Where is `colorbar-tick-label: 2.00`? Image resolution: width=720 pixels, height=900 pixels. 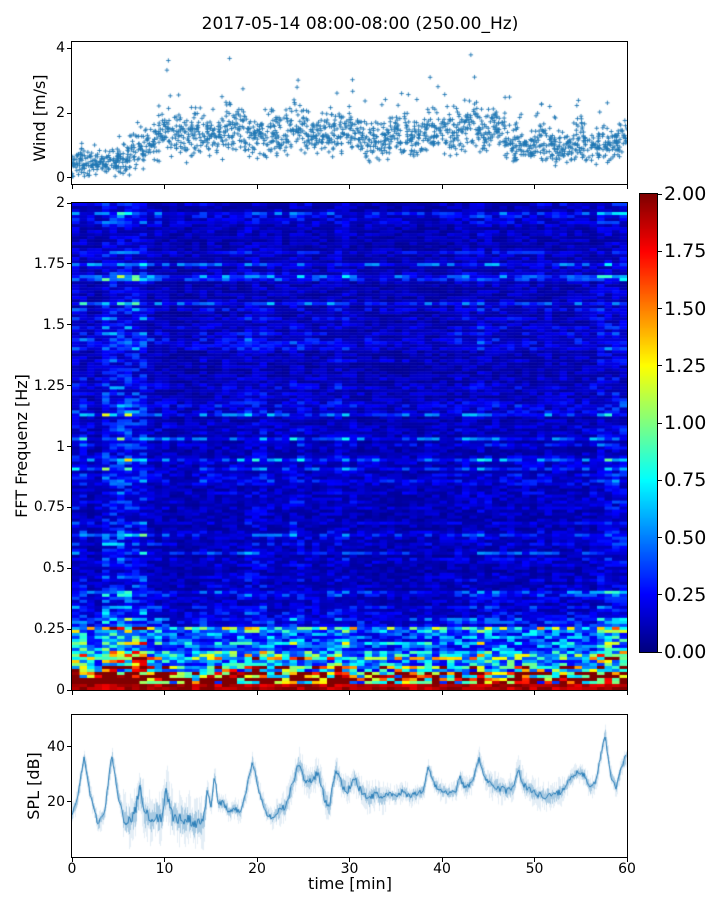 colorbar-tick-label: 2.00 is located at coordinates (685, 194).